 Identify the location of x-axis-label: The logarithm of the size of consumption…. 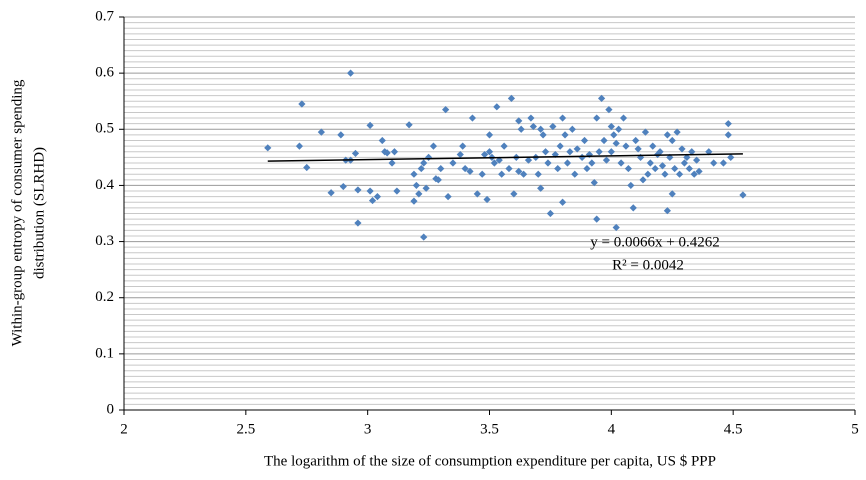
(490, 461).